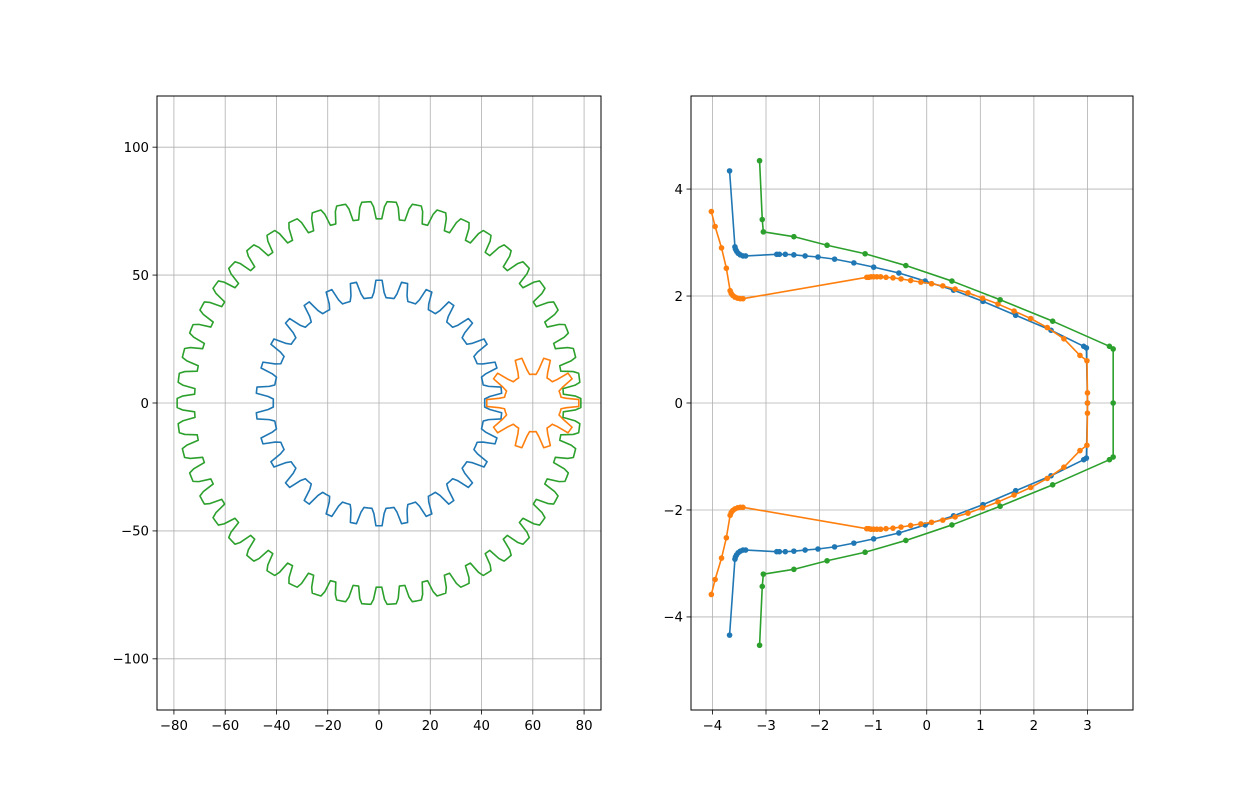 This screenshot has height=798, width=1259. What do you see at coordinates (276, 726) in the screenshot?
I see `x-tick-label: −40` at bounding box center [276, 726].